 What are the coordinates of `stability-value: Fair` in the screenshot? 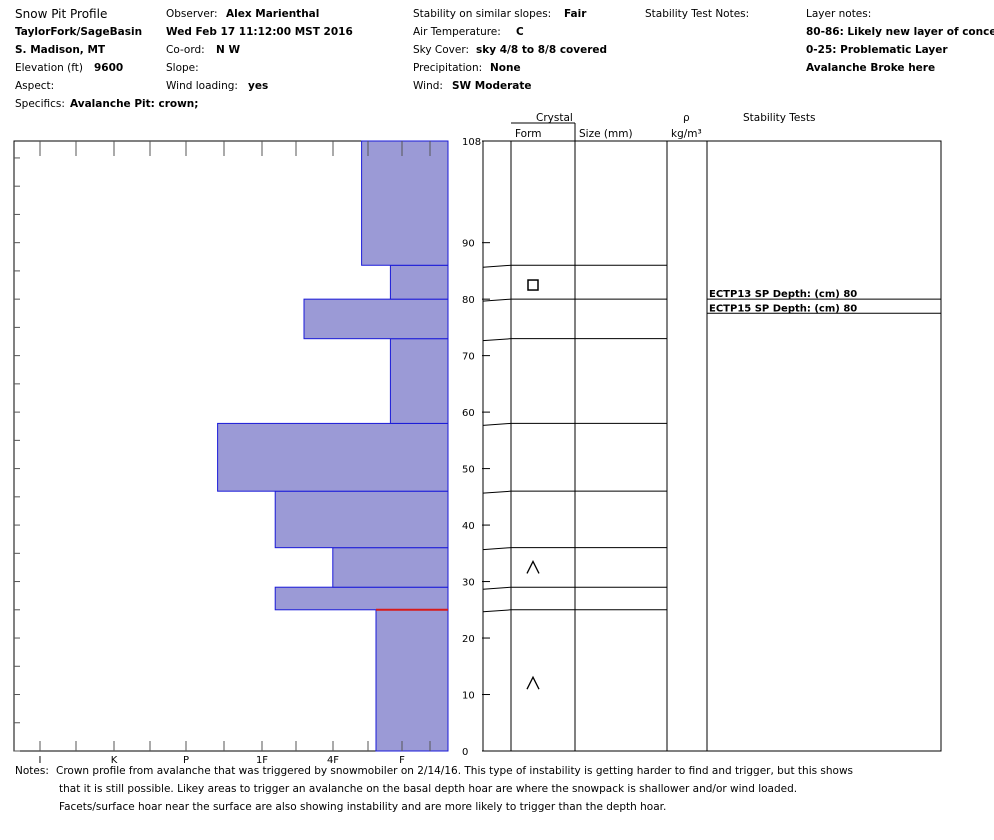 It's located at (575, 14).